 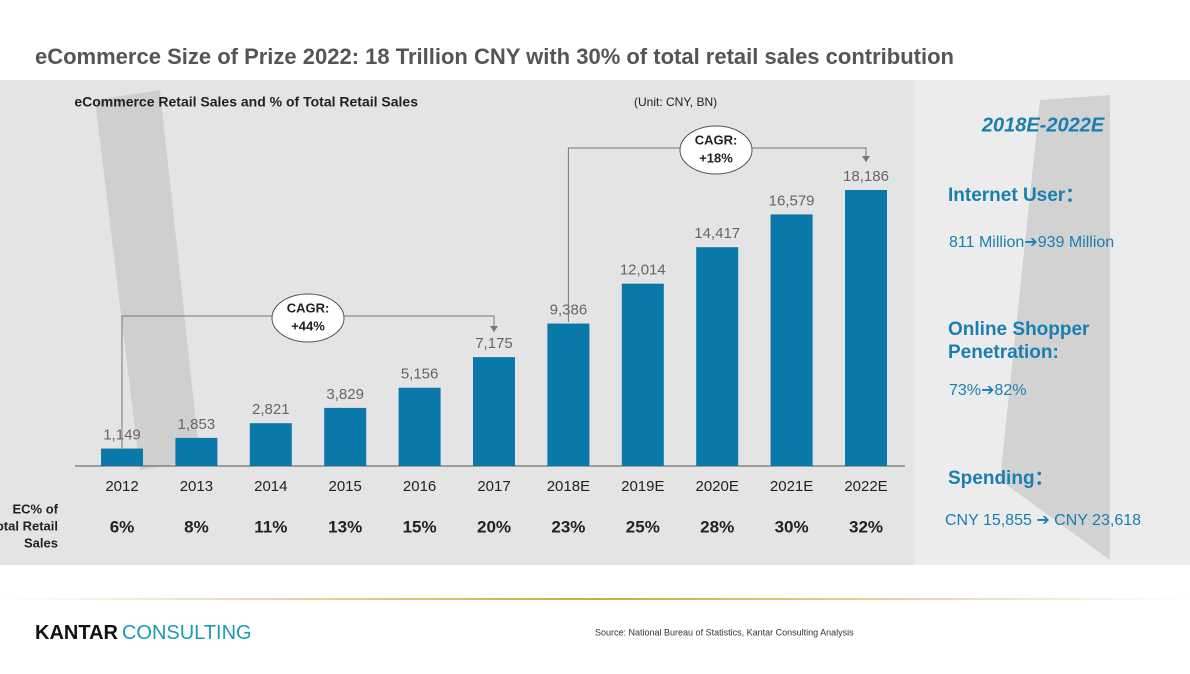 I want to click on share-label: 30%, so click(x=792, y=526).